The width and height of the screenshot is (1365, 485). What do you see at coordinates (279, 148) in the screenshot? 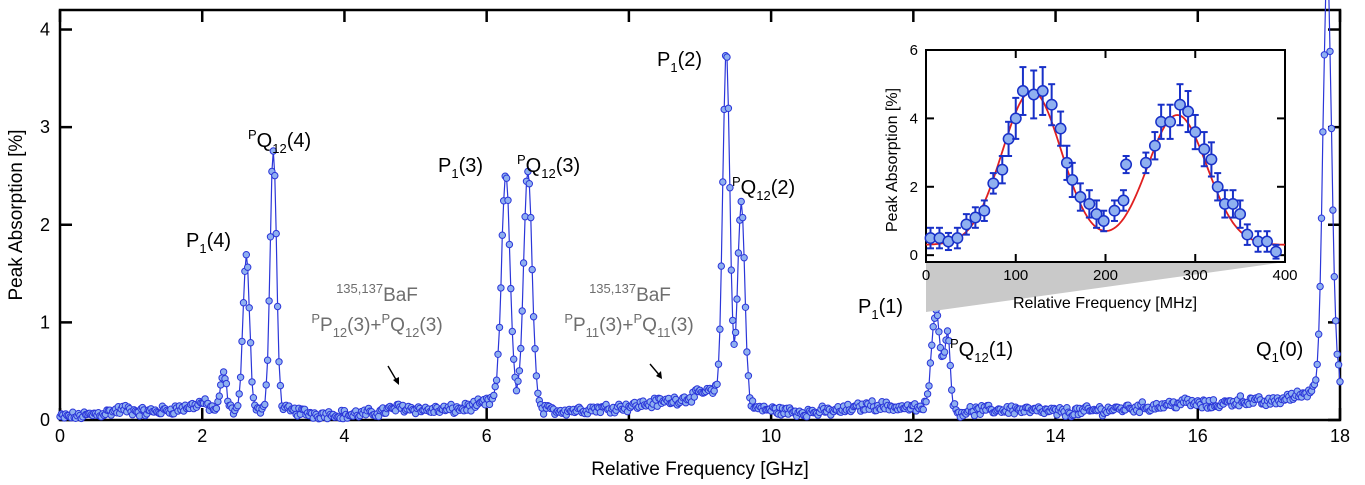
I see `label-pq12-4-sub: 12` at bounding box center [279, 148].